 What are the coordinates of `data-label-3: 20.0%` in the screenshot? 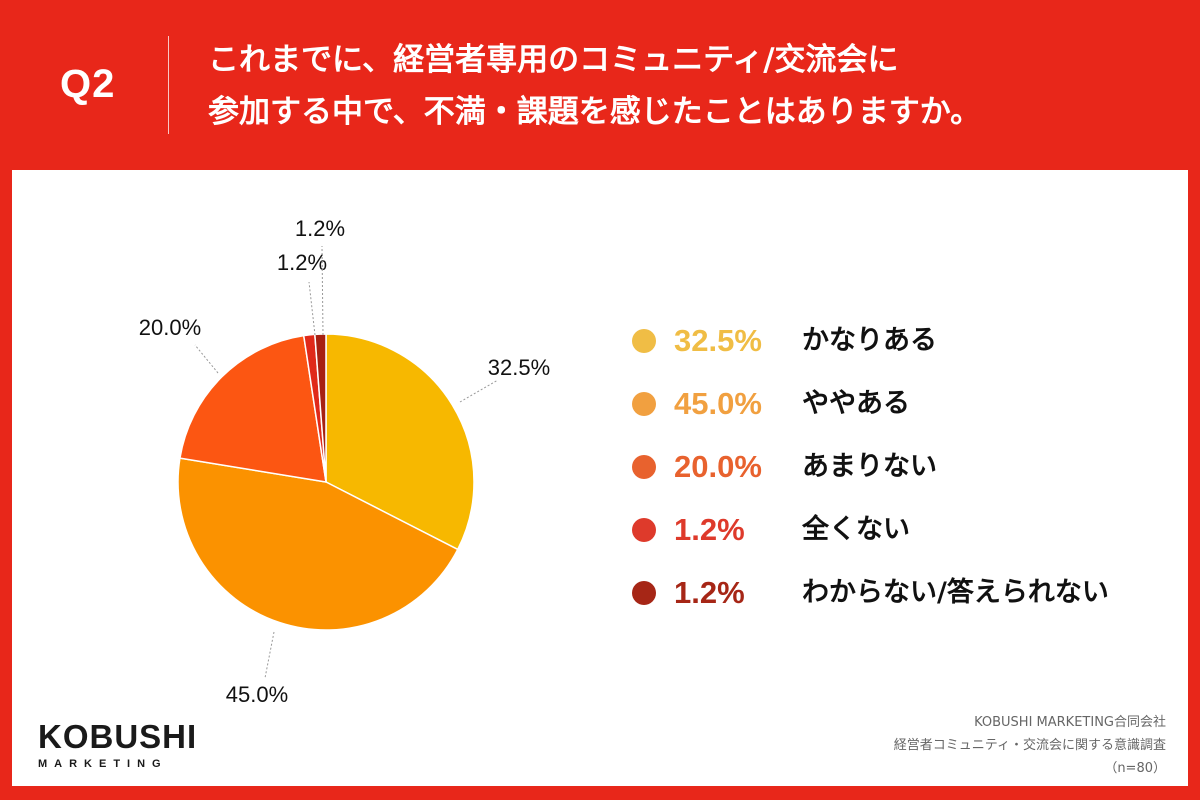 It's located at (170, 327).